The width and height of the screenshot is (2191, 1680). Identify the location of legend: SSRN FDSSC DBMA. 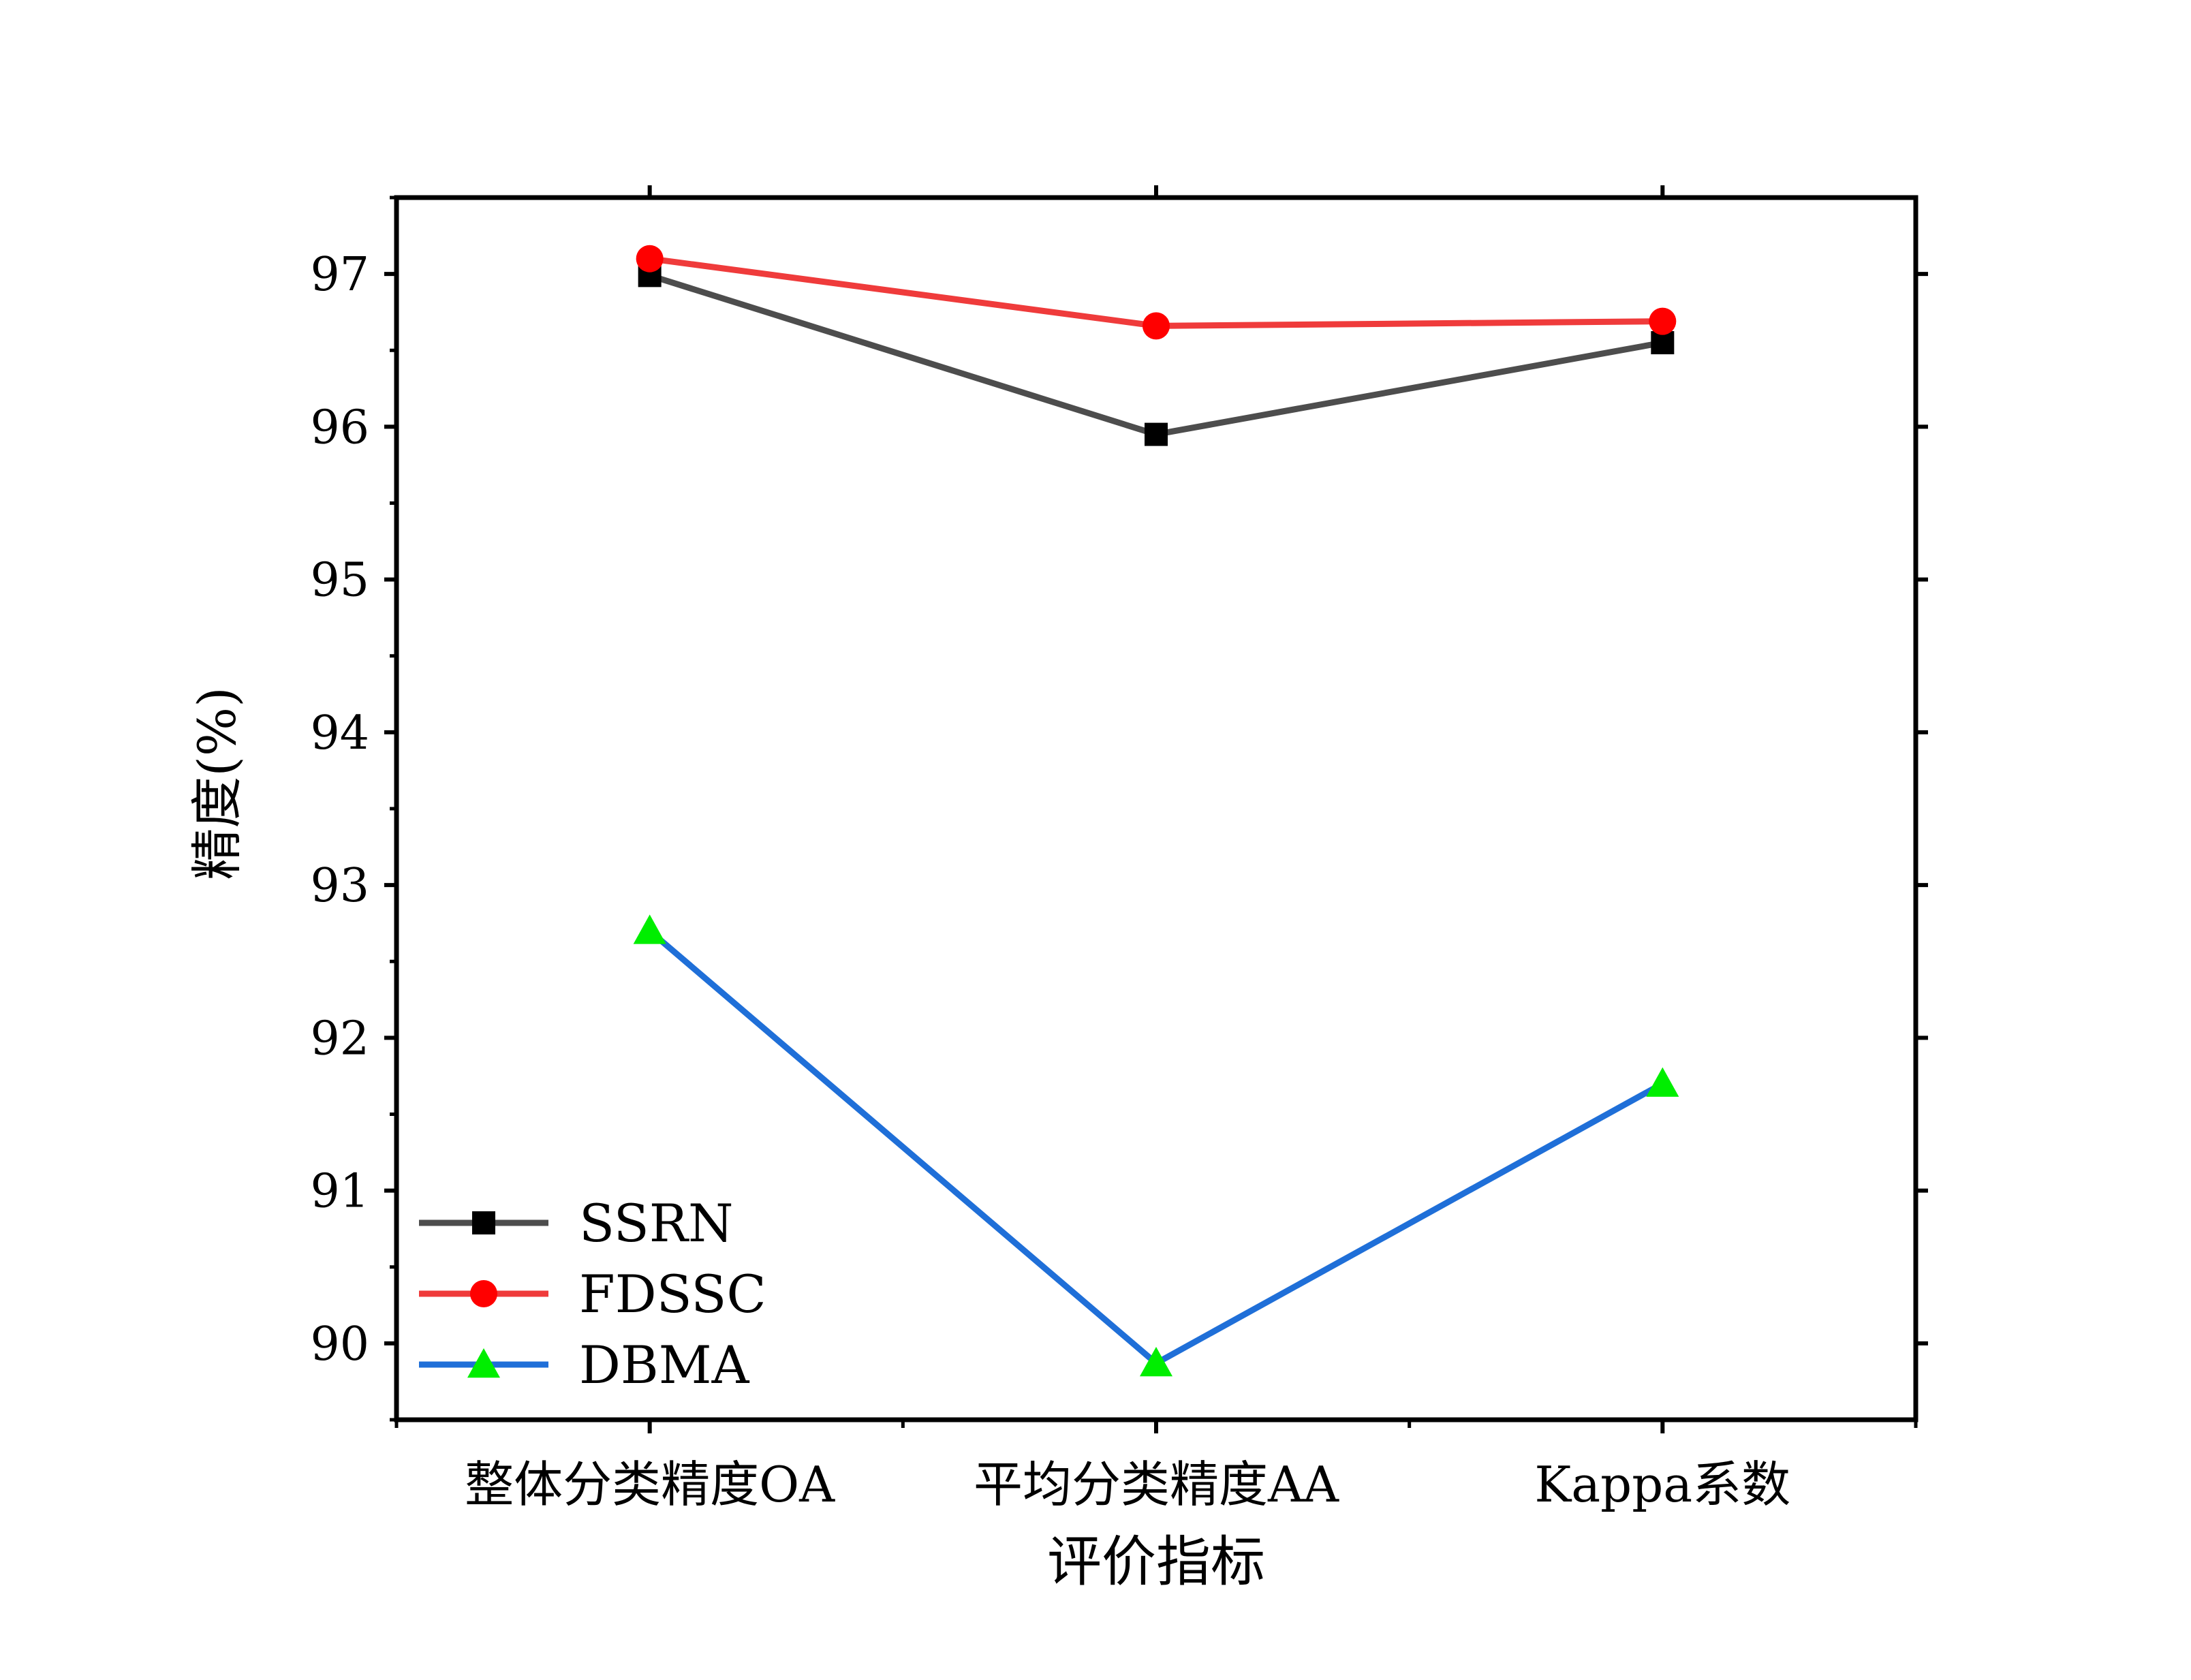
(592, 1294).